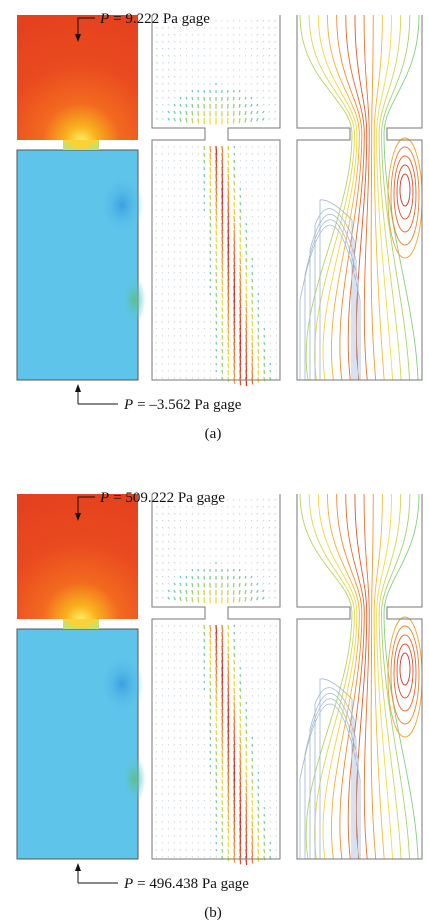 The height and width of the screenshot is (923, 429). I want to click on value: = 509.222 Pa gage, so click(169, 498).